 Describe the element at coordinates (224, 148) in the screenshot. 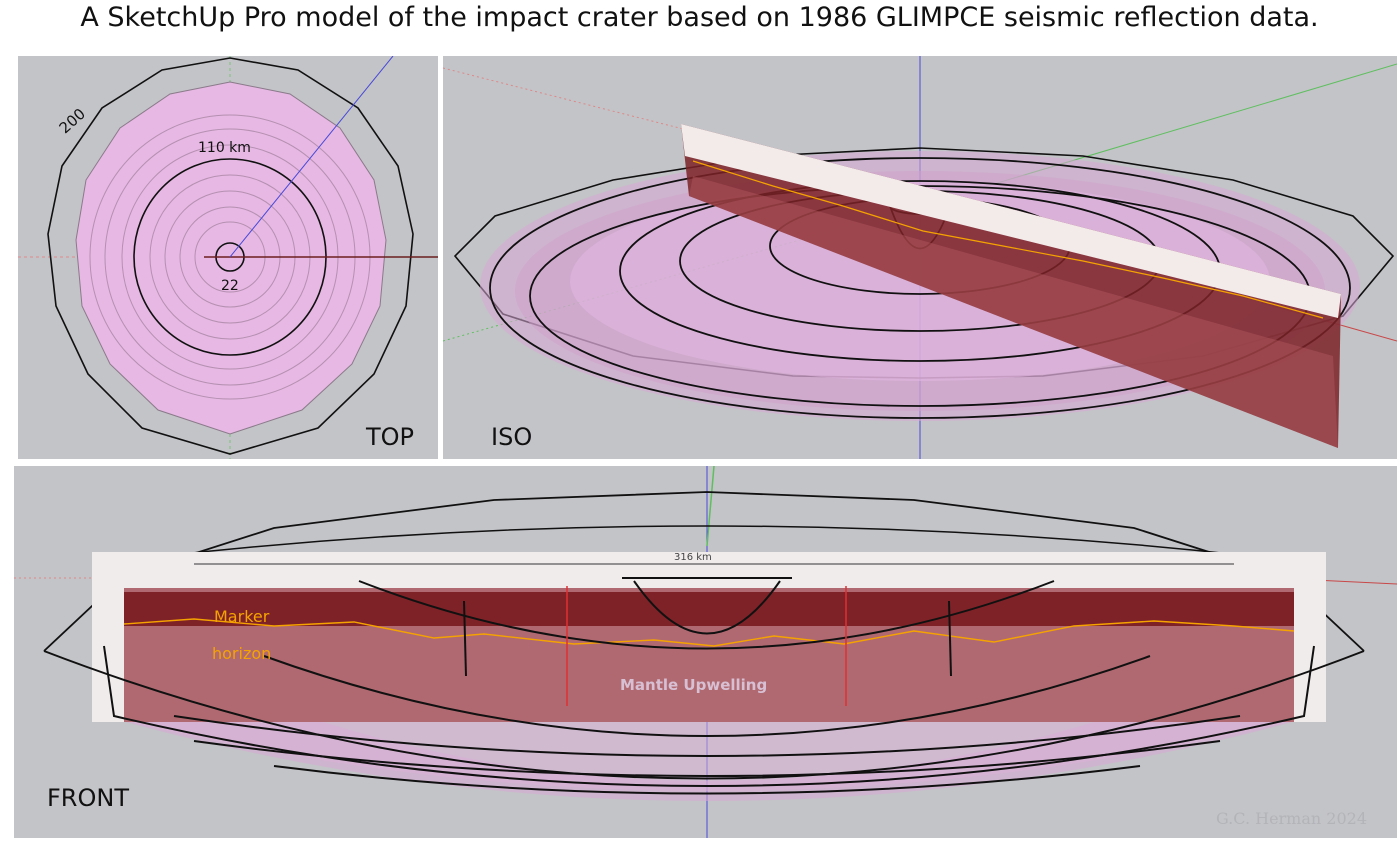

I see `middle-ring-label: 110 km` at that location.